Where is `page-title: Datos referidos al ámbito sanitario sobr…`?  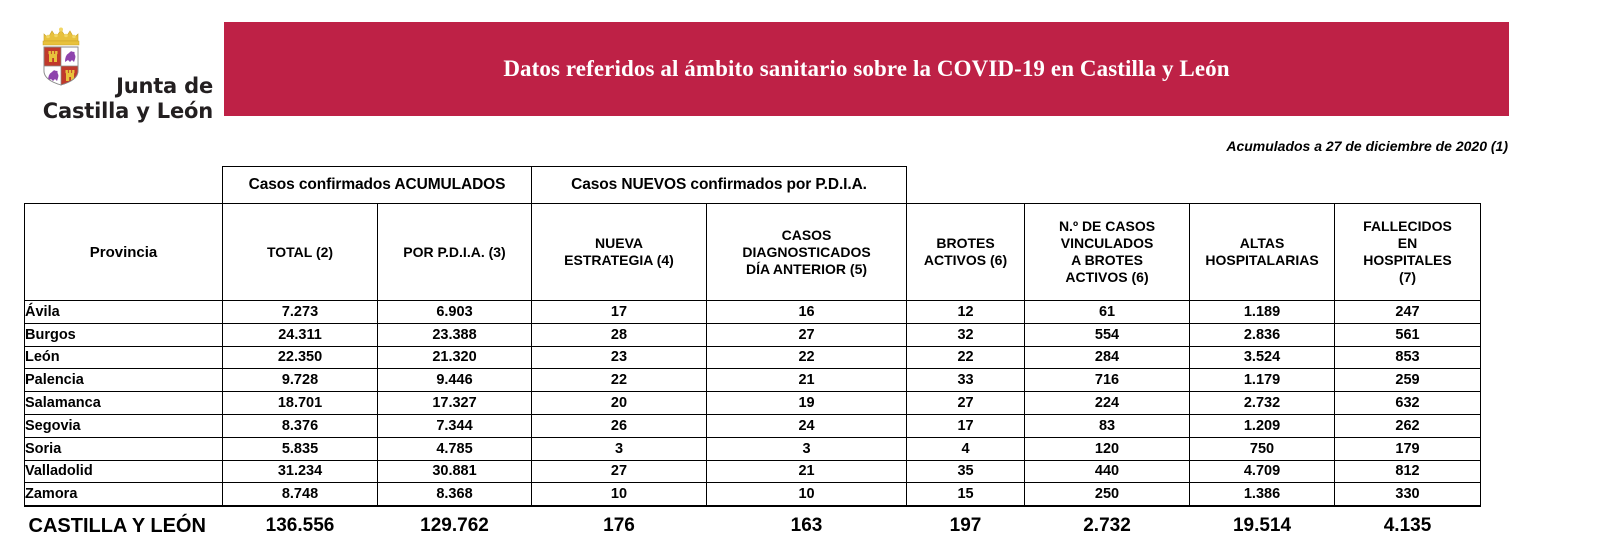 page-title: Datos referidos al ámbito sanitario sobr… is located at coordinates (866, 68).